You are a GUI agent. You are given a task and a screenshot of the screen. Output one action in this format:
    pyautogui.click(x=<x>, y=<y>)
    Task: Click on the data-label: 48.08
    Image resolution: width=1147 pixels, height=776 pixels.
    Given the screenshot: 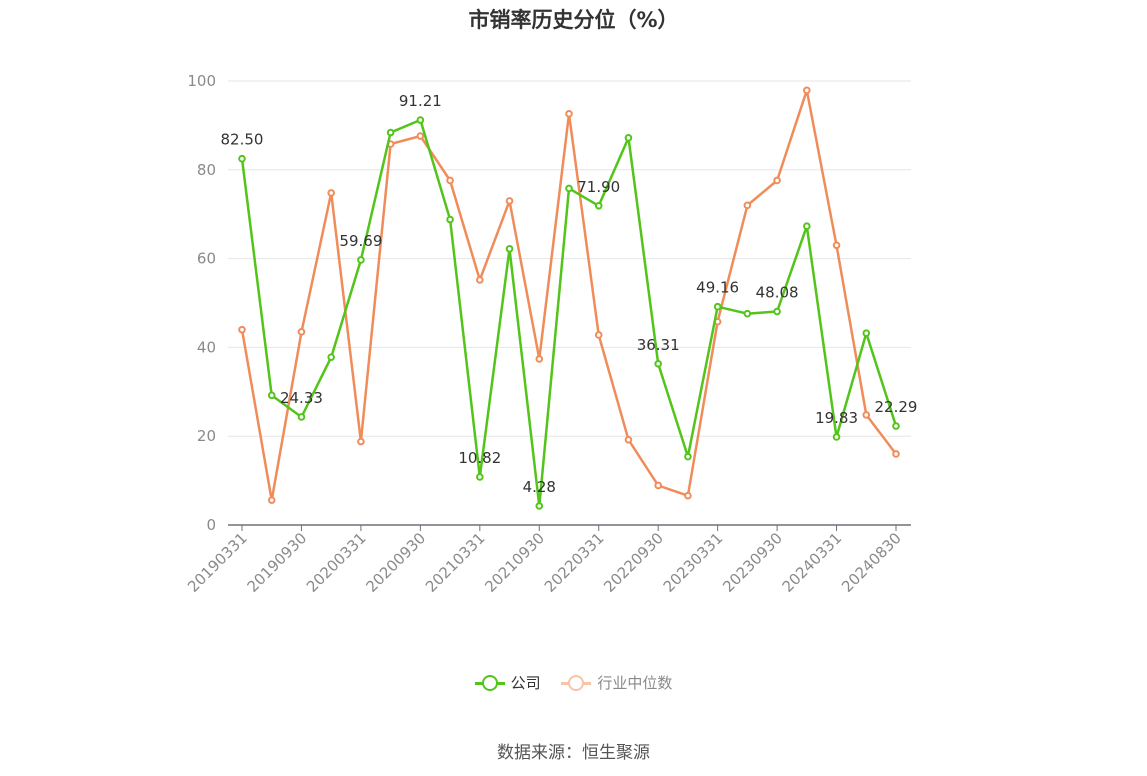 What is the action you would take?
    pyautogui.click(x=777, y=293)
    